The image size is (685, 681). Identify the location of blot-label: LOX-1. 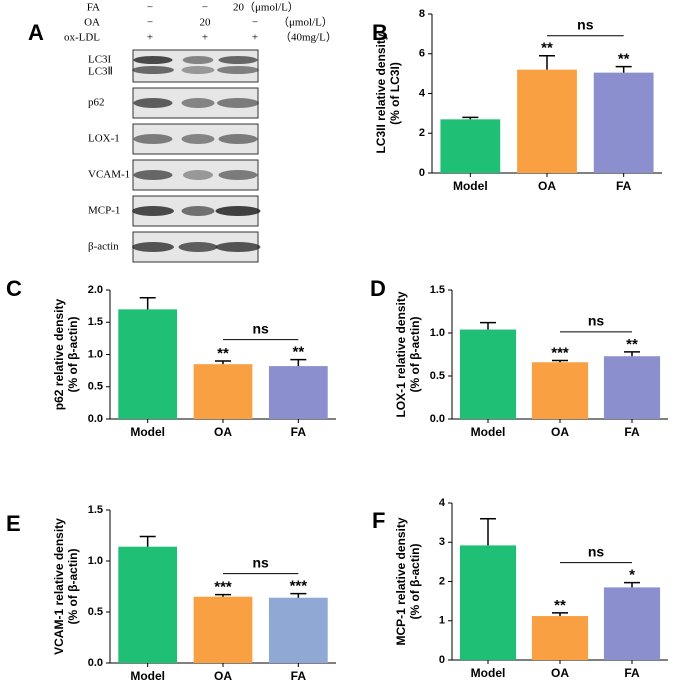
(104, 139).